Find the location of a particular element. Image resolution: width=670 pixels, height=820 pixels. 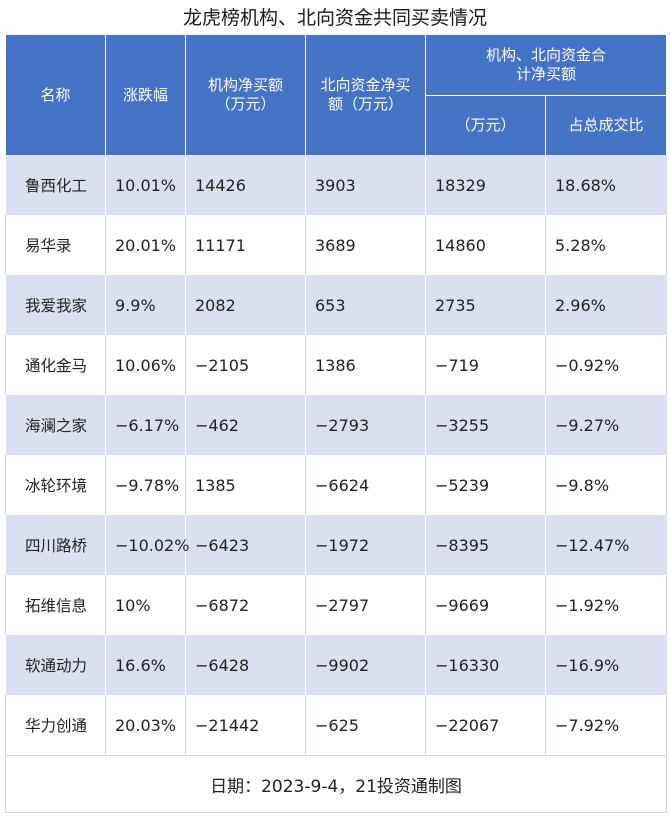

cell-ratio: 5.28% is located at coordinates (606, 245).